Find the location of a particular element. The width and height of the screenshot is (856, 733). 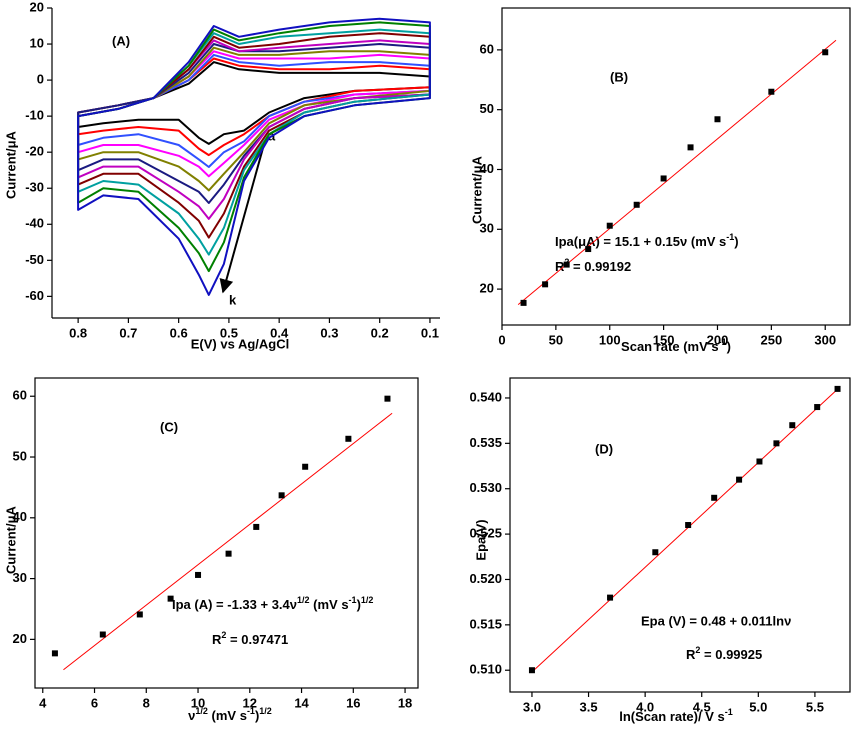

x-tick-label: 5.0 is located at coordinates (758, 706).